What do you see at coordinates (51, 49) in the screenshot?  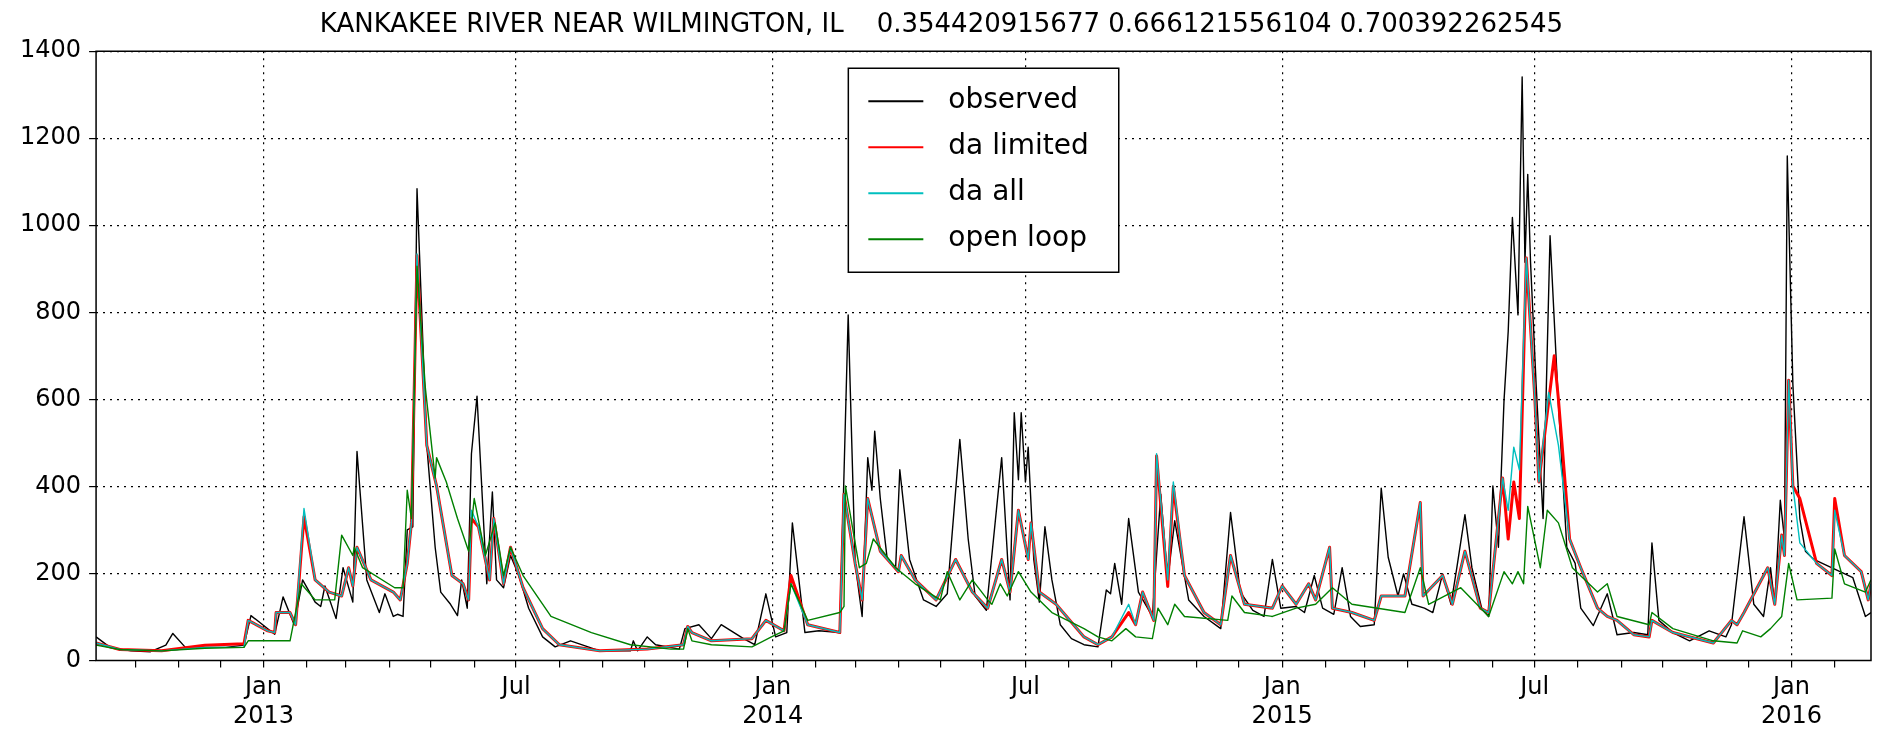 I see `y-tick-label: 1400` at bounding box center [51, 49].